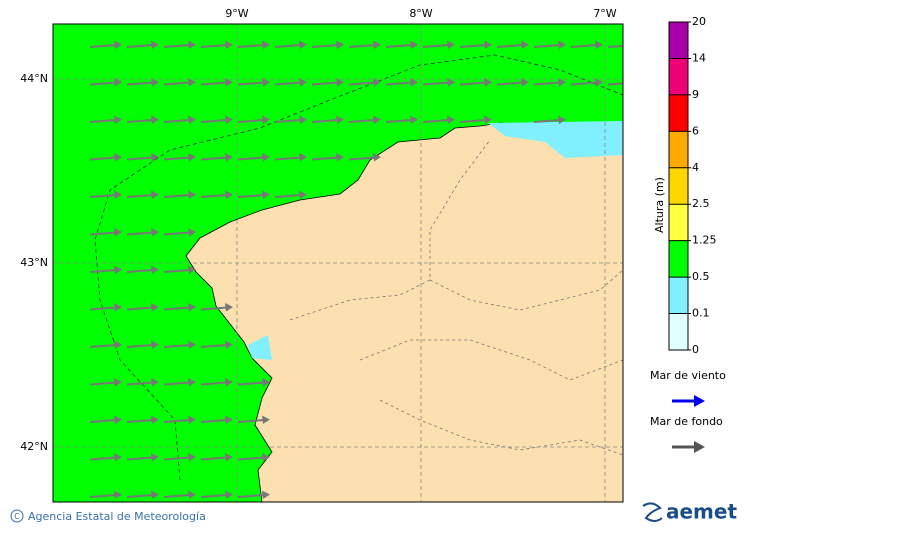 This screenshot has height=537, width=900. I want to click on colorbar: 0 0.1 0.5 1.25 2.5 4 6 9 14 20, so click(692, 185).